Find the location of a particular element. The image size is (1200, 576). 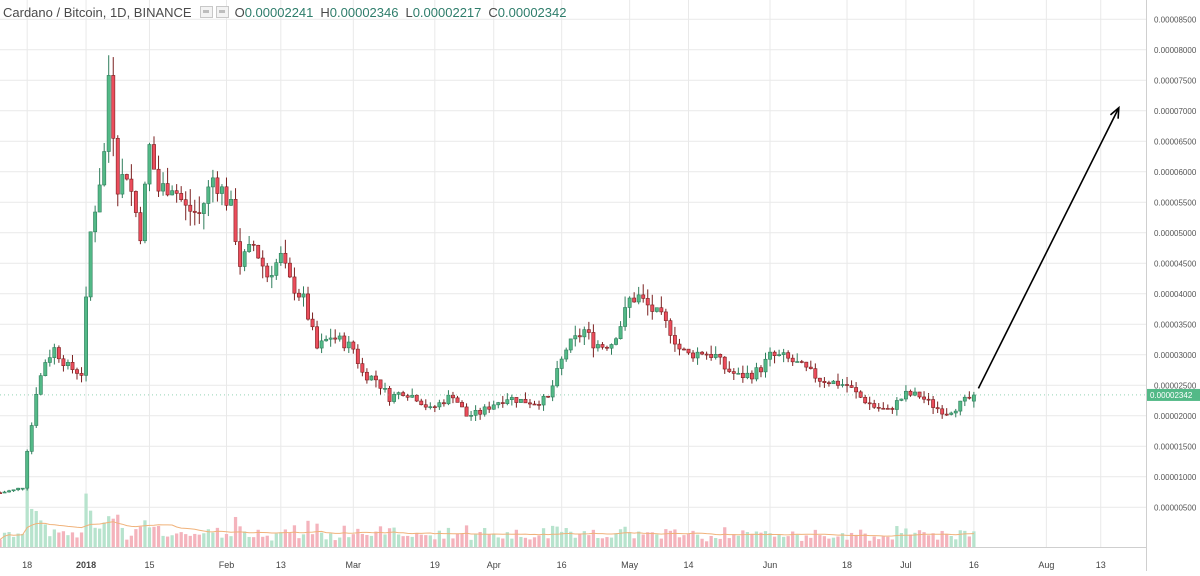

arrow-shaft is located at coordinates (1048, 248).